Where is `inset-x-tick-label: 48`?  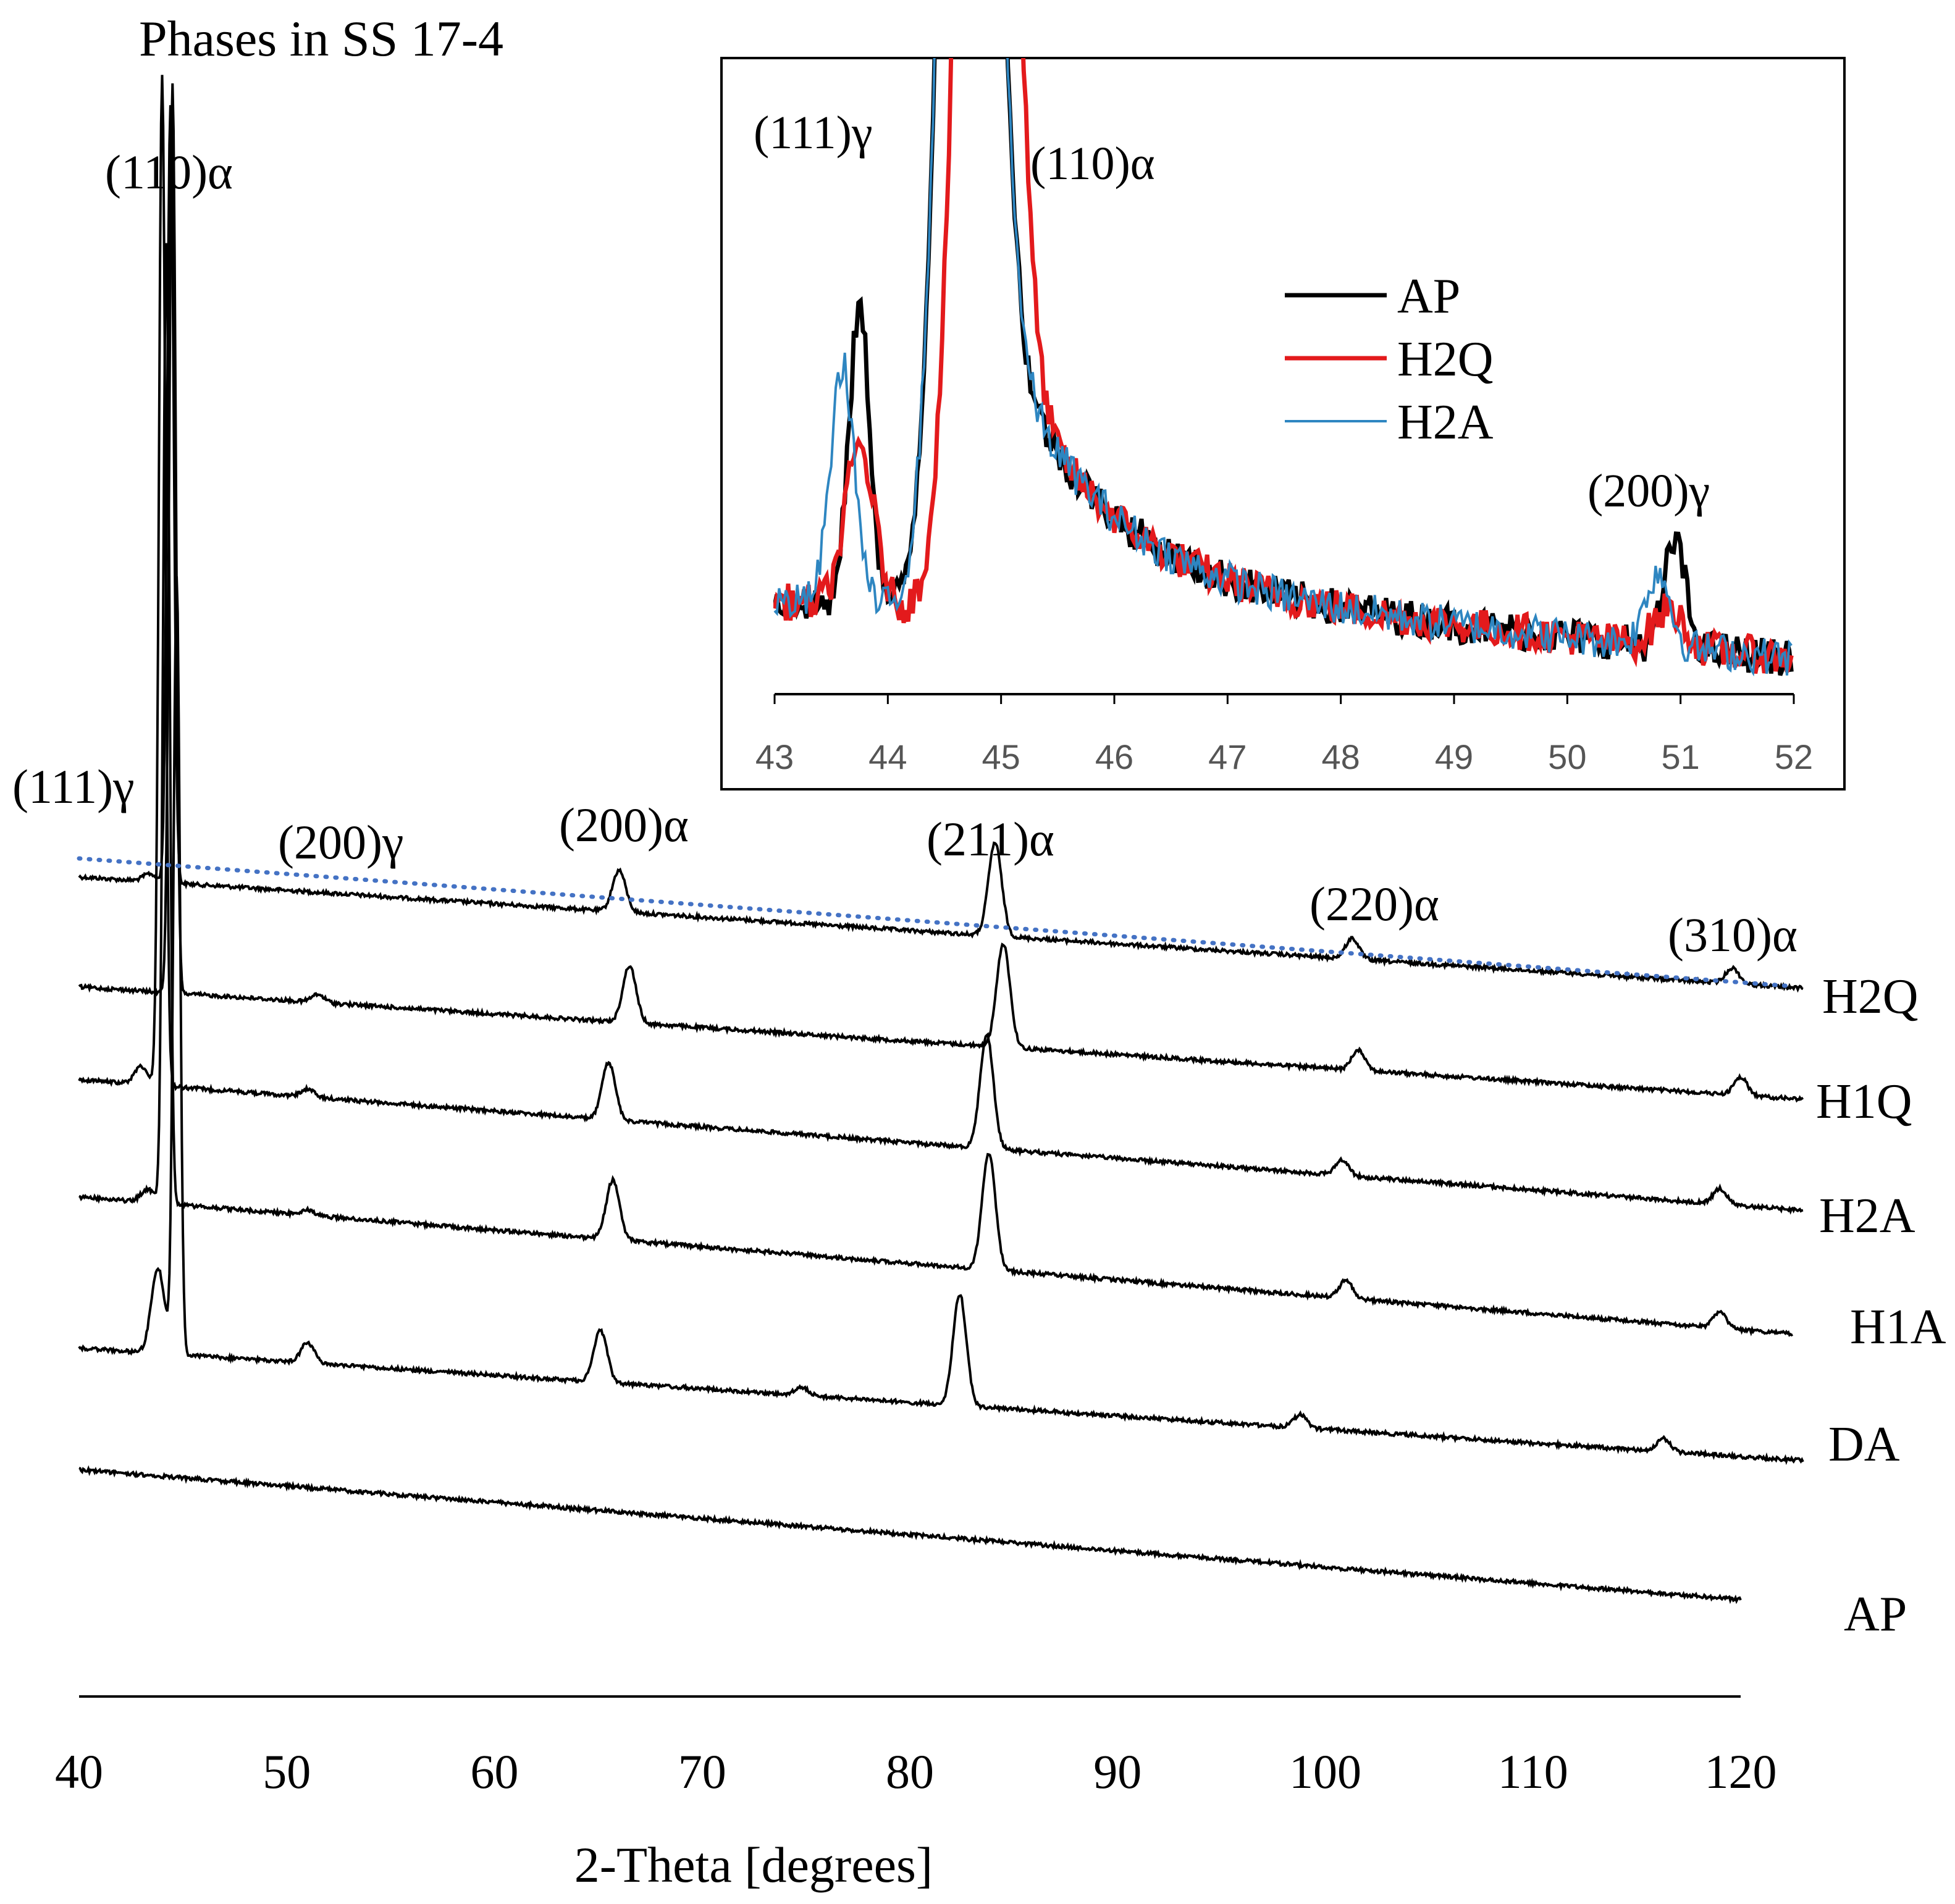 inset-x-tick-label: 48 is located at coordinates (1341, 756).